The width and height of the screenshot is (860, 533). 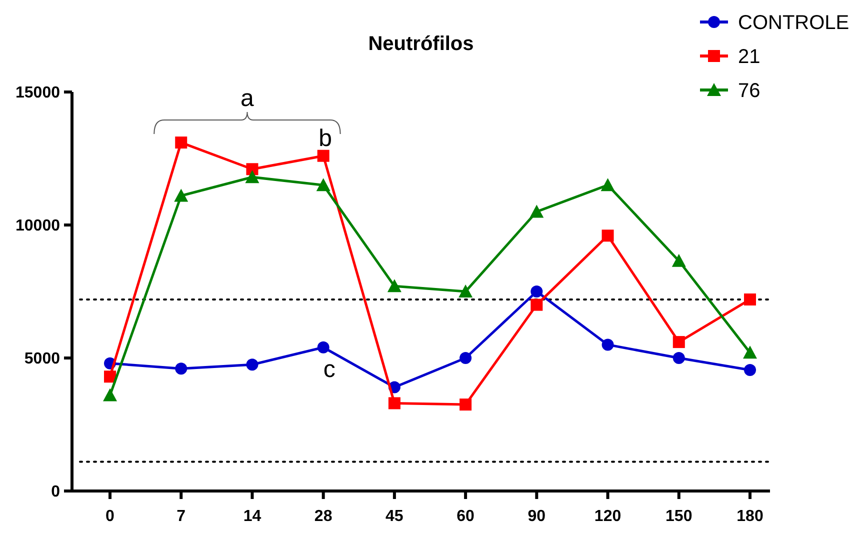 I want to click on x-tick-label: 180, so click(x=750, y=516).